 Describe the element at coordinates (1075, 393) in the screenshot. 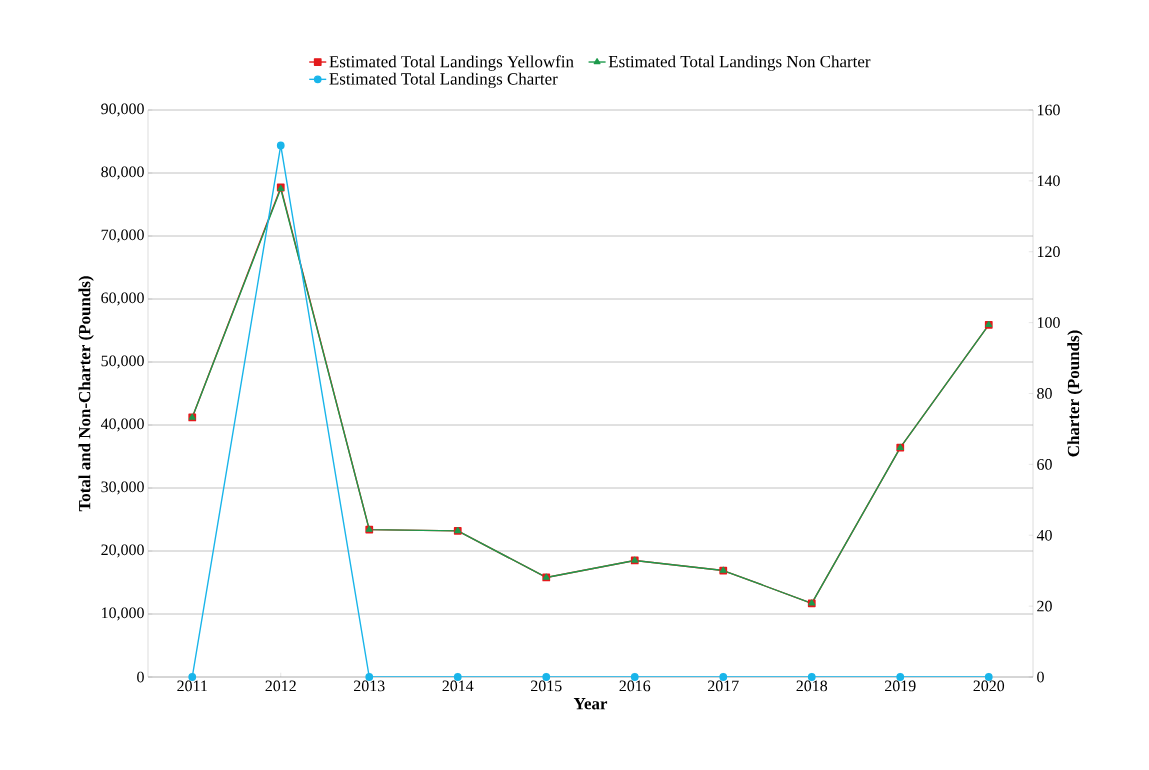

I see `y2-axis-title: Charter (Pounds)` at that location.